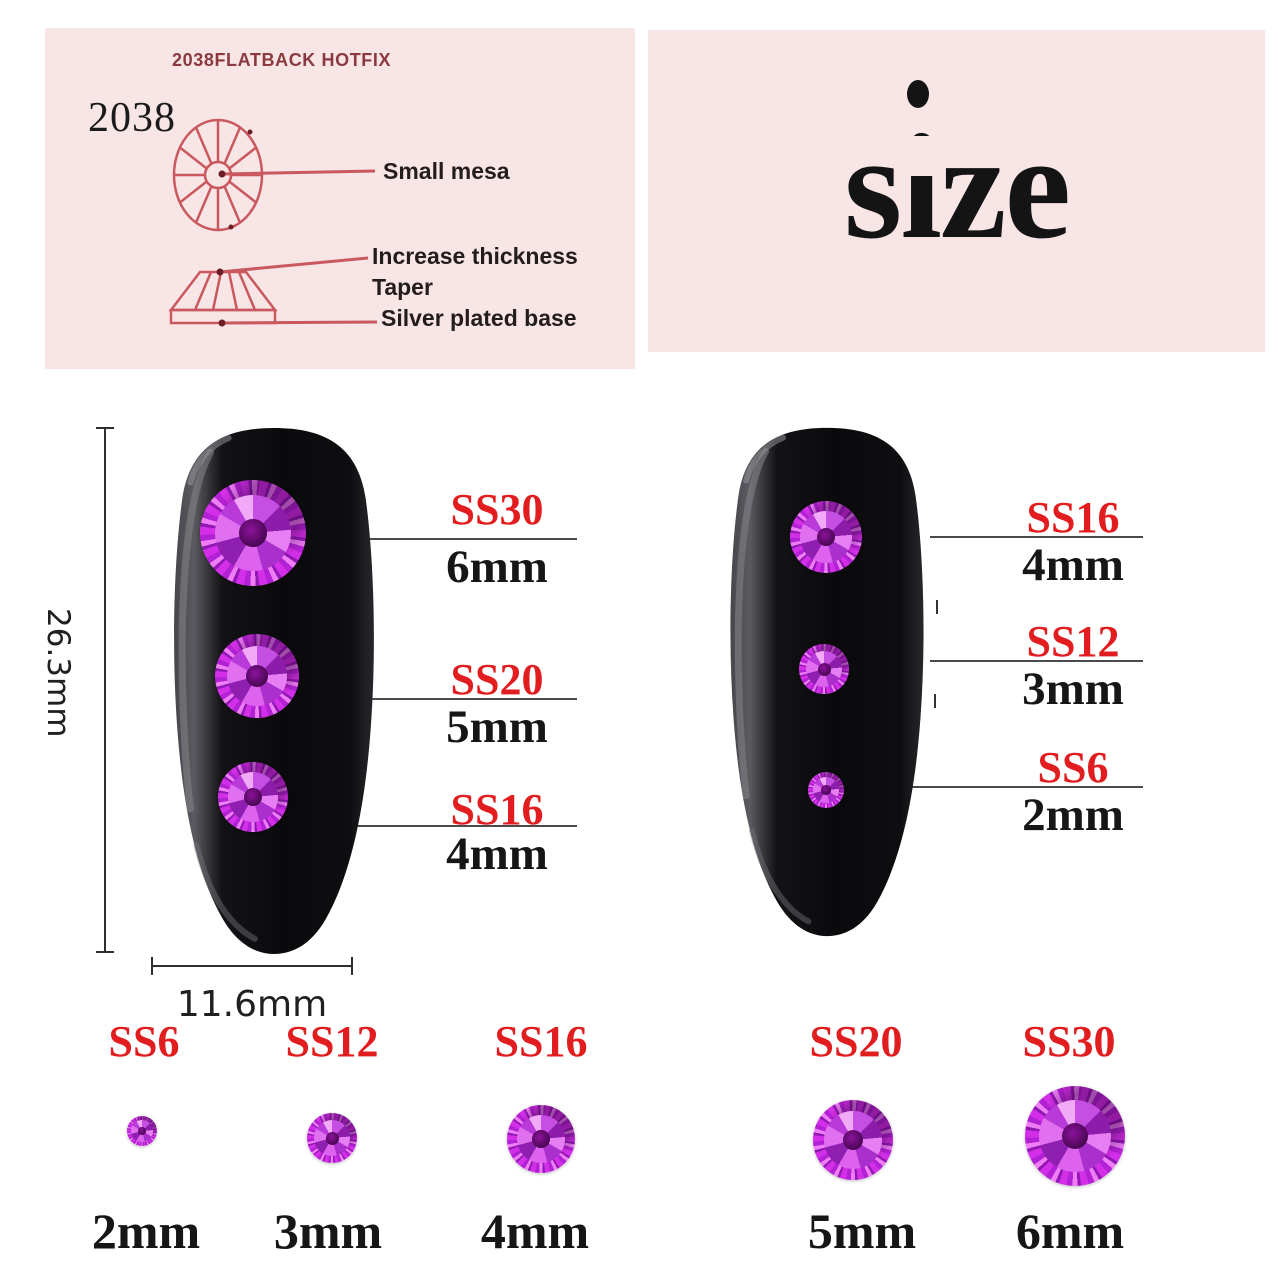  Describe the element at coordinates (957, 187) in the screenshot. I see `size-title: size` at that location.